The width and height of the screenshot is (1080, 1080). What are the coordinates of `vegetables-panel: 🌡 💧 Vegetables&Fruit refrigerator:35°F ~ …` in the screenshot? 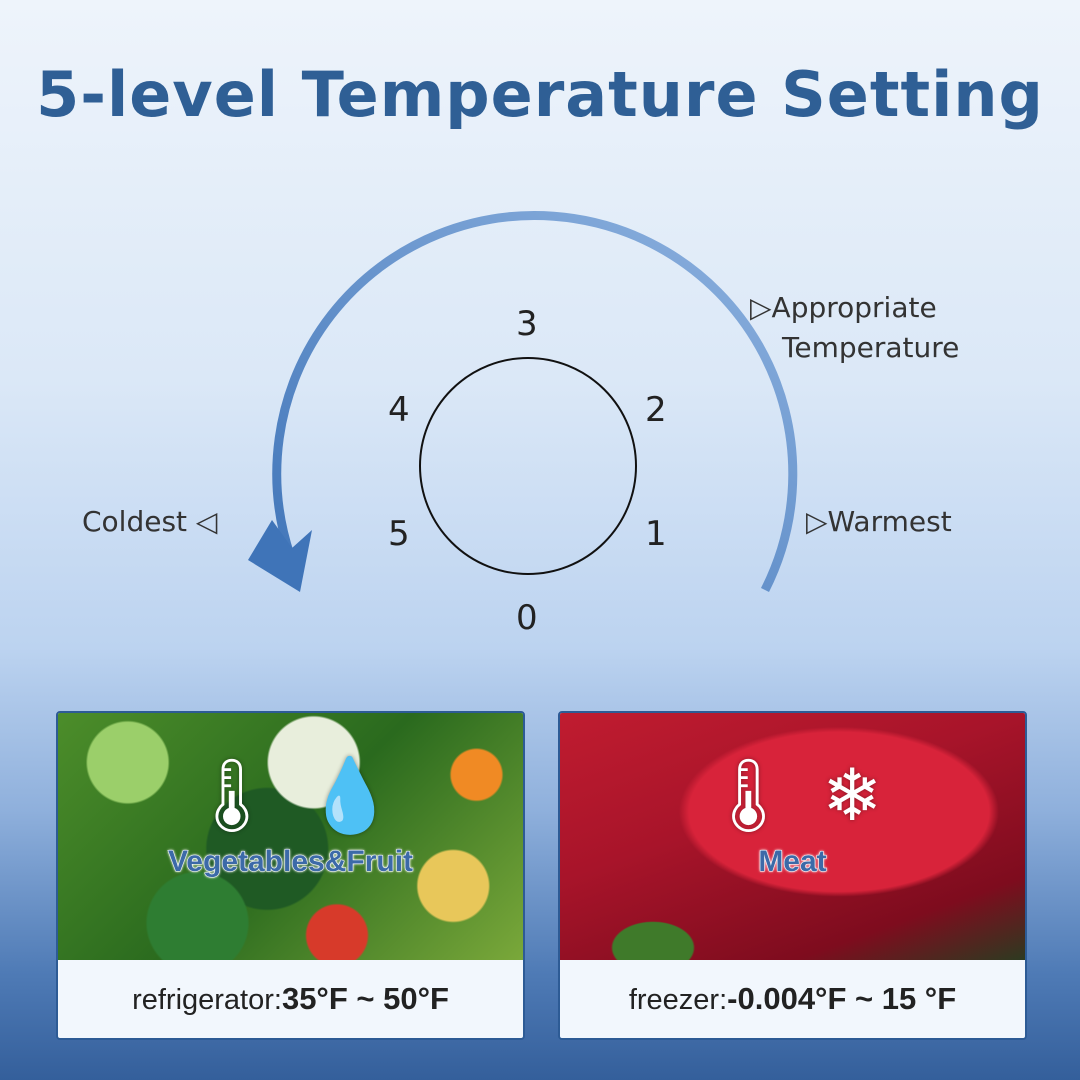 It's located at (290, 875).